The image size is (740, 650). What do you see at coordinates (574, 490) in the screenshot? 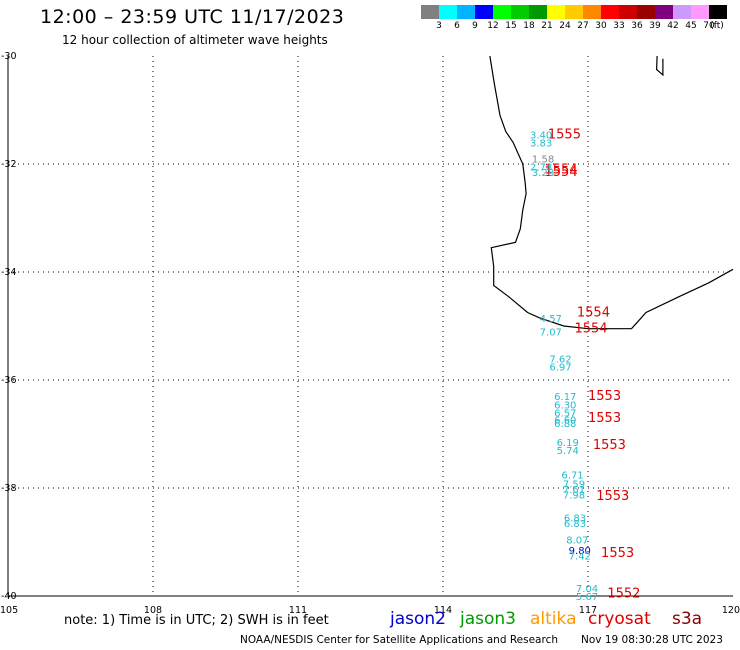
I see `wave-height-label: 7.61` at bounding box center [574, 490].